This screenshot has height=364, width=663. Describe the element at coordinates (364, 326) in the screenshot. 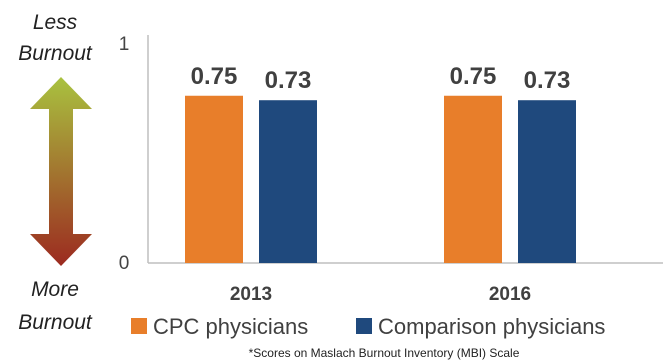

I see `legend-swatch-comparison` at that location.